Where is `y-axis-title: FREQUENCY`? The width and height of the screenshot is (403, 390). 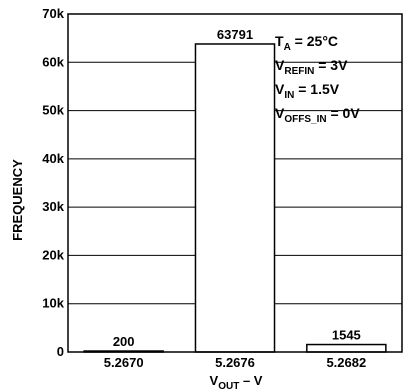
y-axis-title: FREQUENCY is located at coordinates (17, 200).